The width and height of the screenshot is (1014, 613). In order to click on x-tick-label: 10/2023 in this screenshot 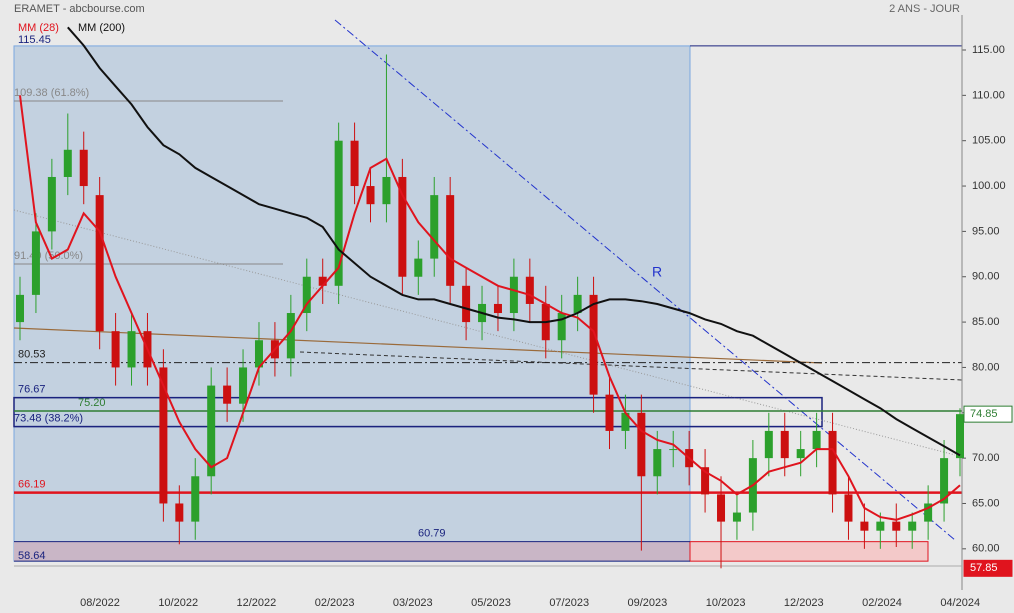, I will do `click(726, 603)`.